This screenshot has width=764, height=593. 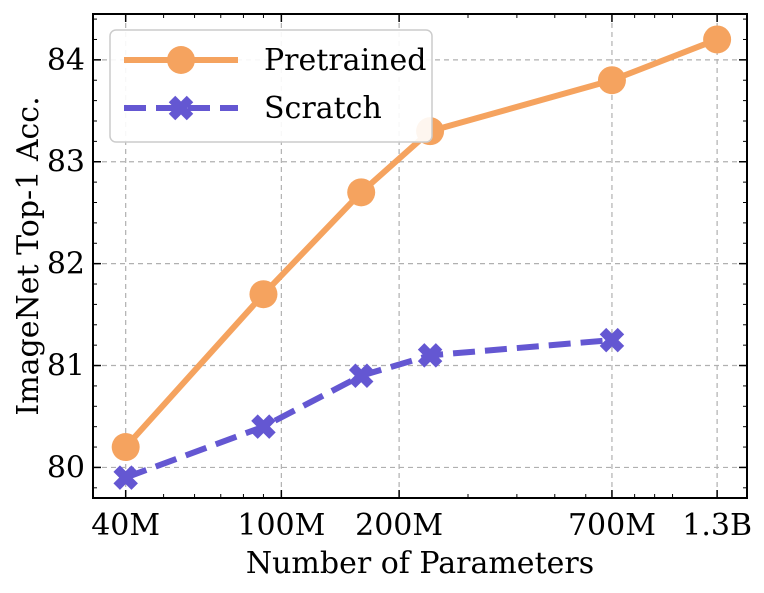 I want to click on legend-entry-pretrained: Pretrained, so click(x=275, y=60).